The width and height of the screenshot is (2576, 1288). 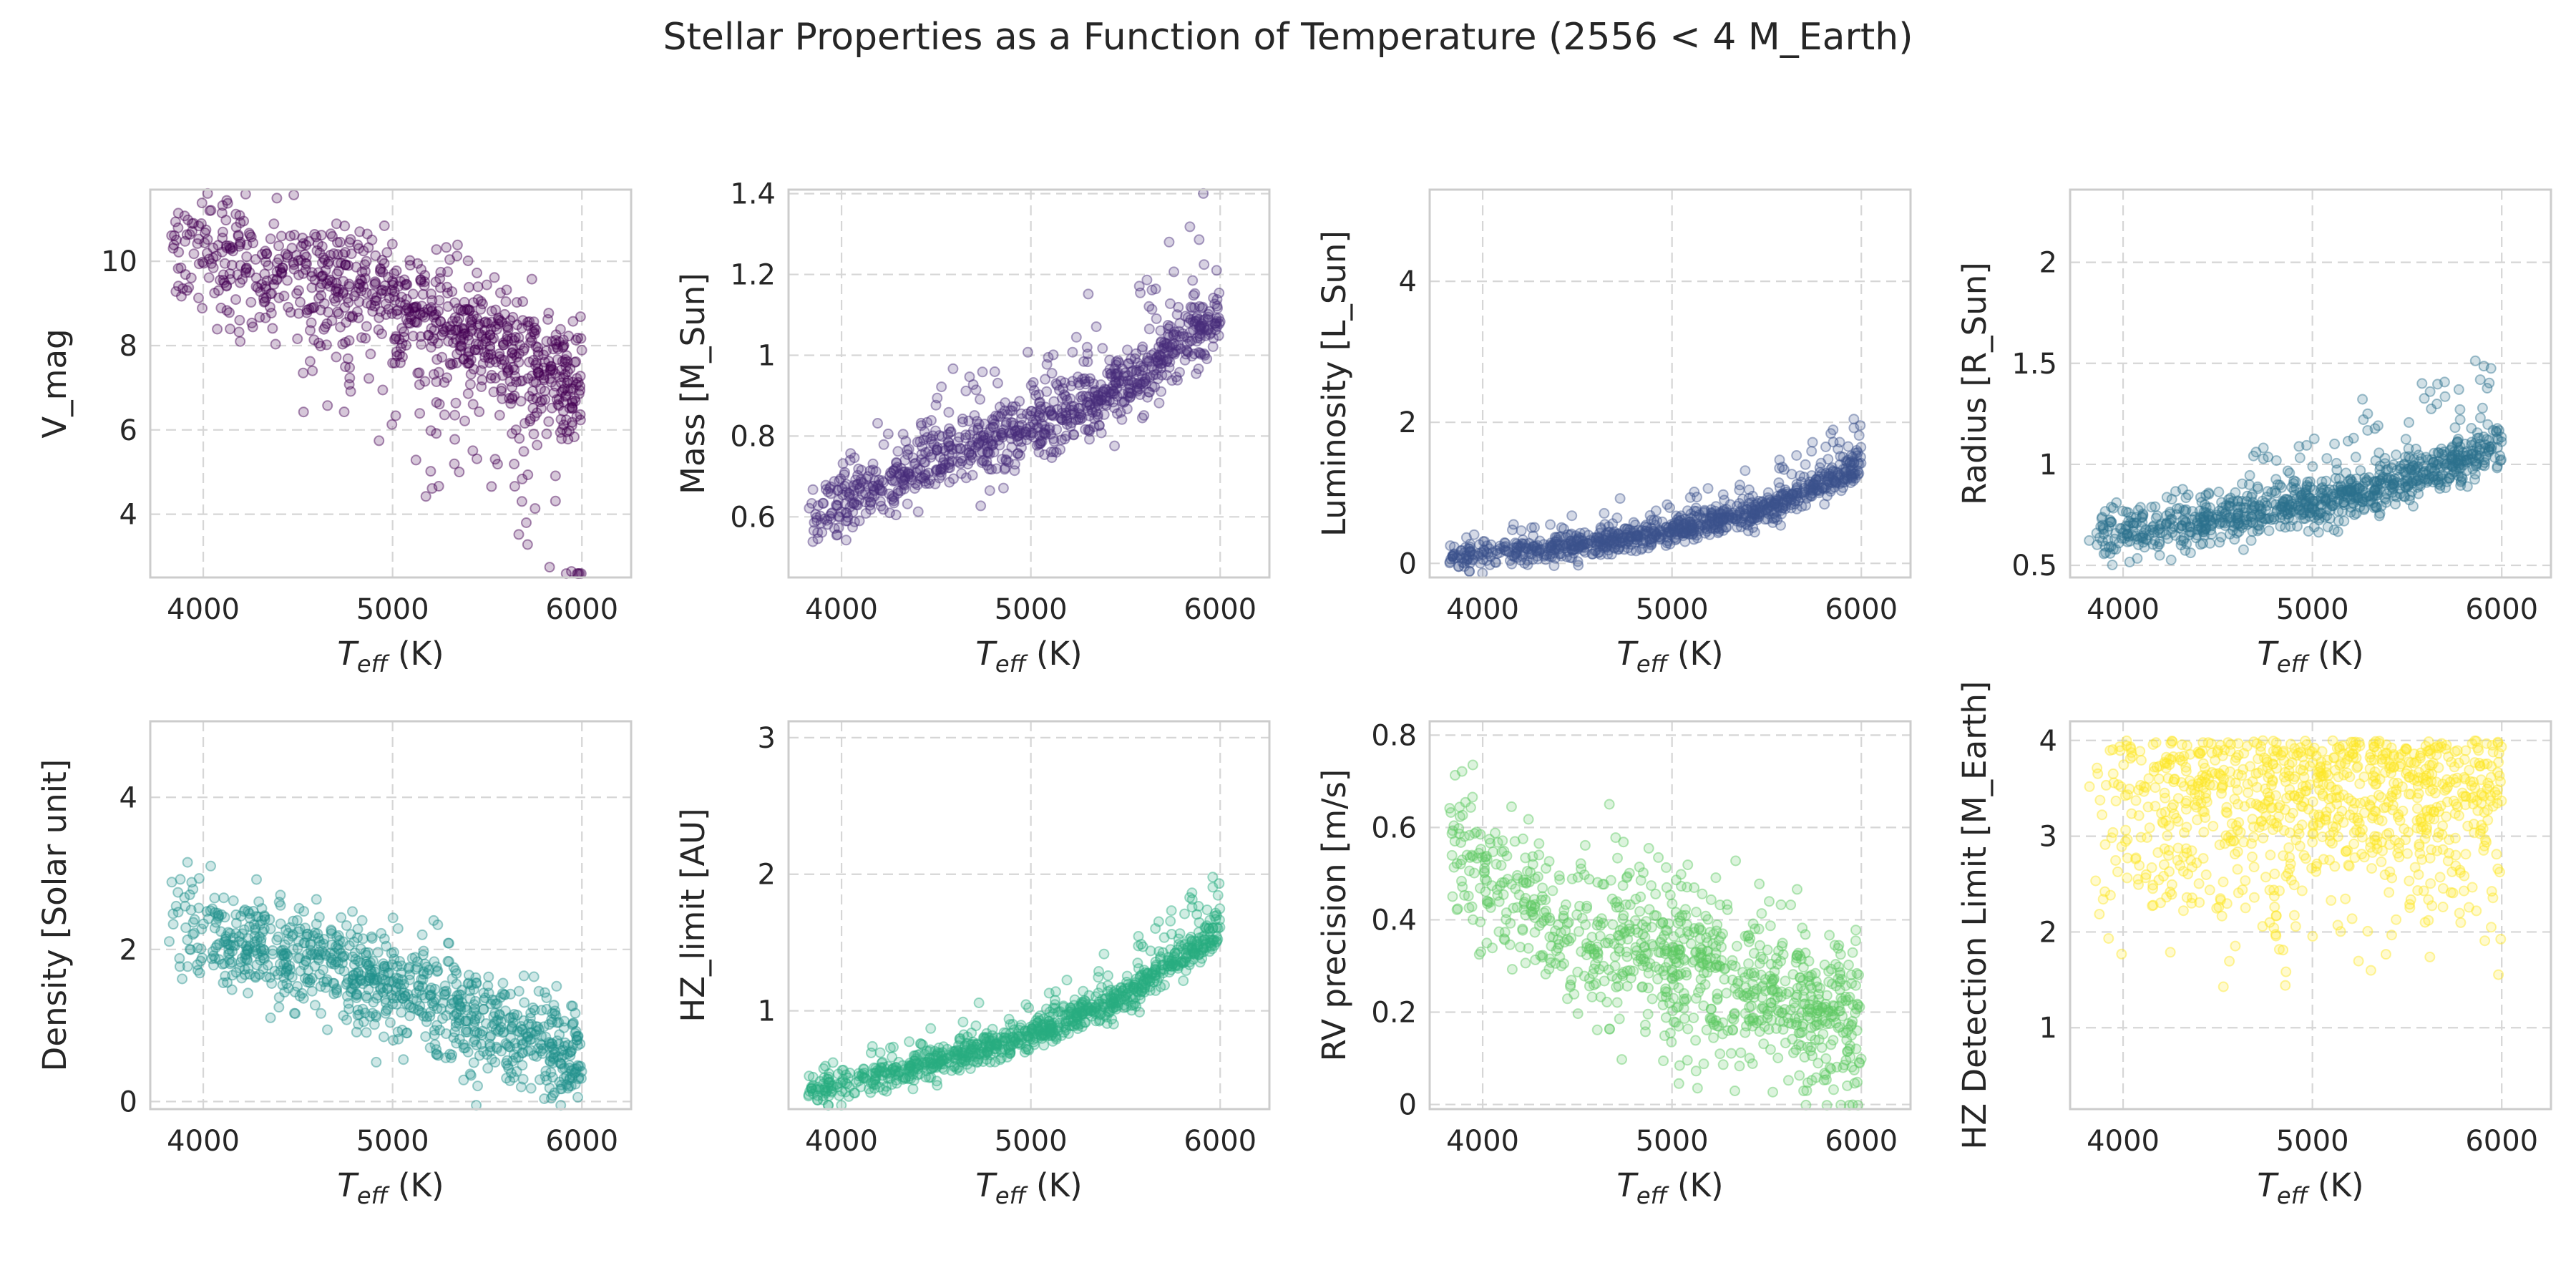 What do you see at coordinates (581, 1141) in the screenshot?
I see `x-tick-label: 6000` at bounding box center [581, 1141].